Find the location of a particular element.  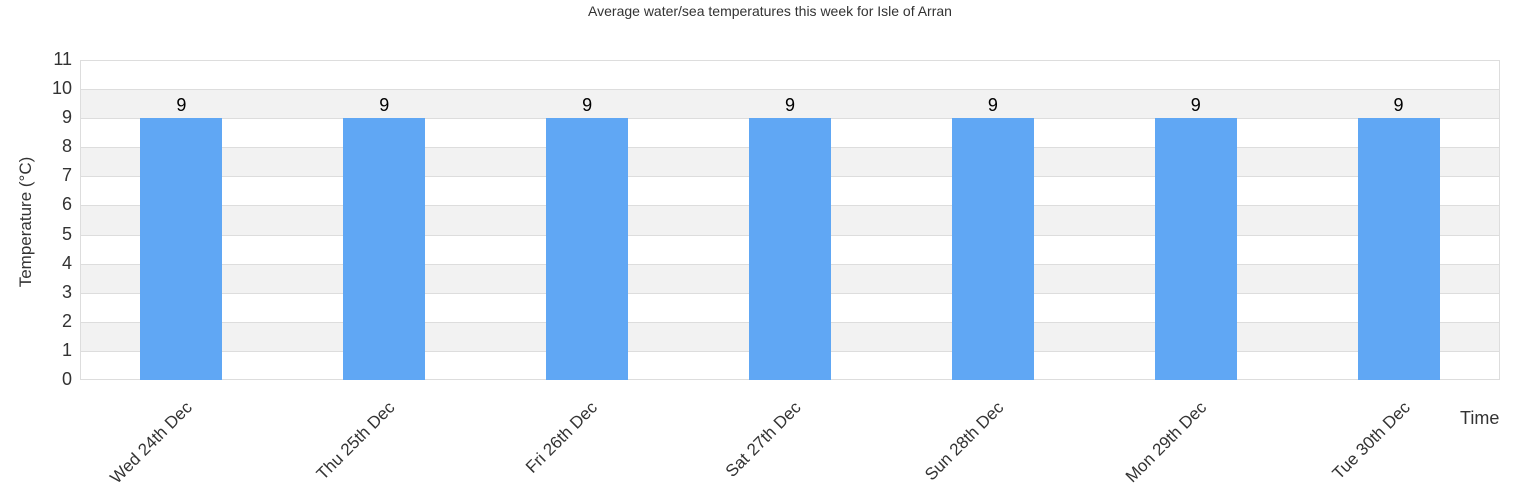

gridline is located at coordinates (790, 90).